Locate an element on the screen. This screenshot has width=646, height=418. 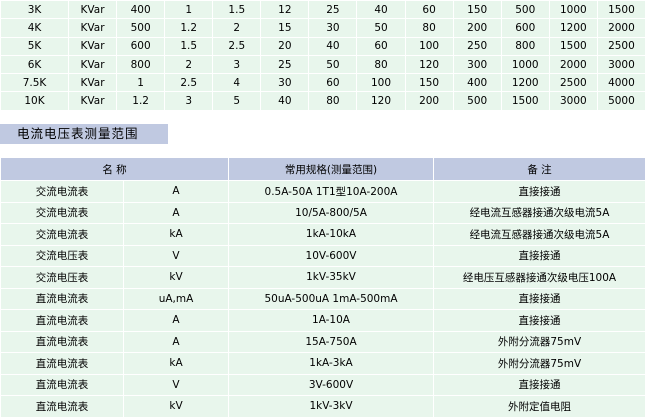
table-row: 直流电流表 A 15A-750A 外附分流器75mV is located at coordinates (323, 341).